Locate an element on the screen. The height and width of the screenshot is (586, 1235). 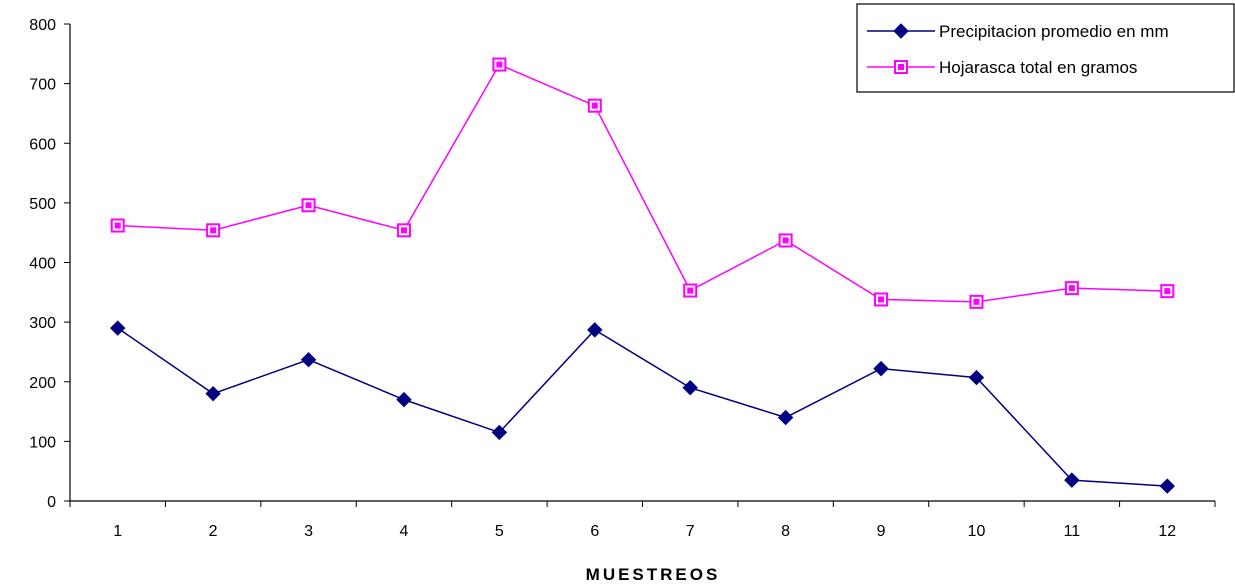
legend-label: Hojarasca total en gramos is located at coordinates (1038, 67).